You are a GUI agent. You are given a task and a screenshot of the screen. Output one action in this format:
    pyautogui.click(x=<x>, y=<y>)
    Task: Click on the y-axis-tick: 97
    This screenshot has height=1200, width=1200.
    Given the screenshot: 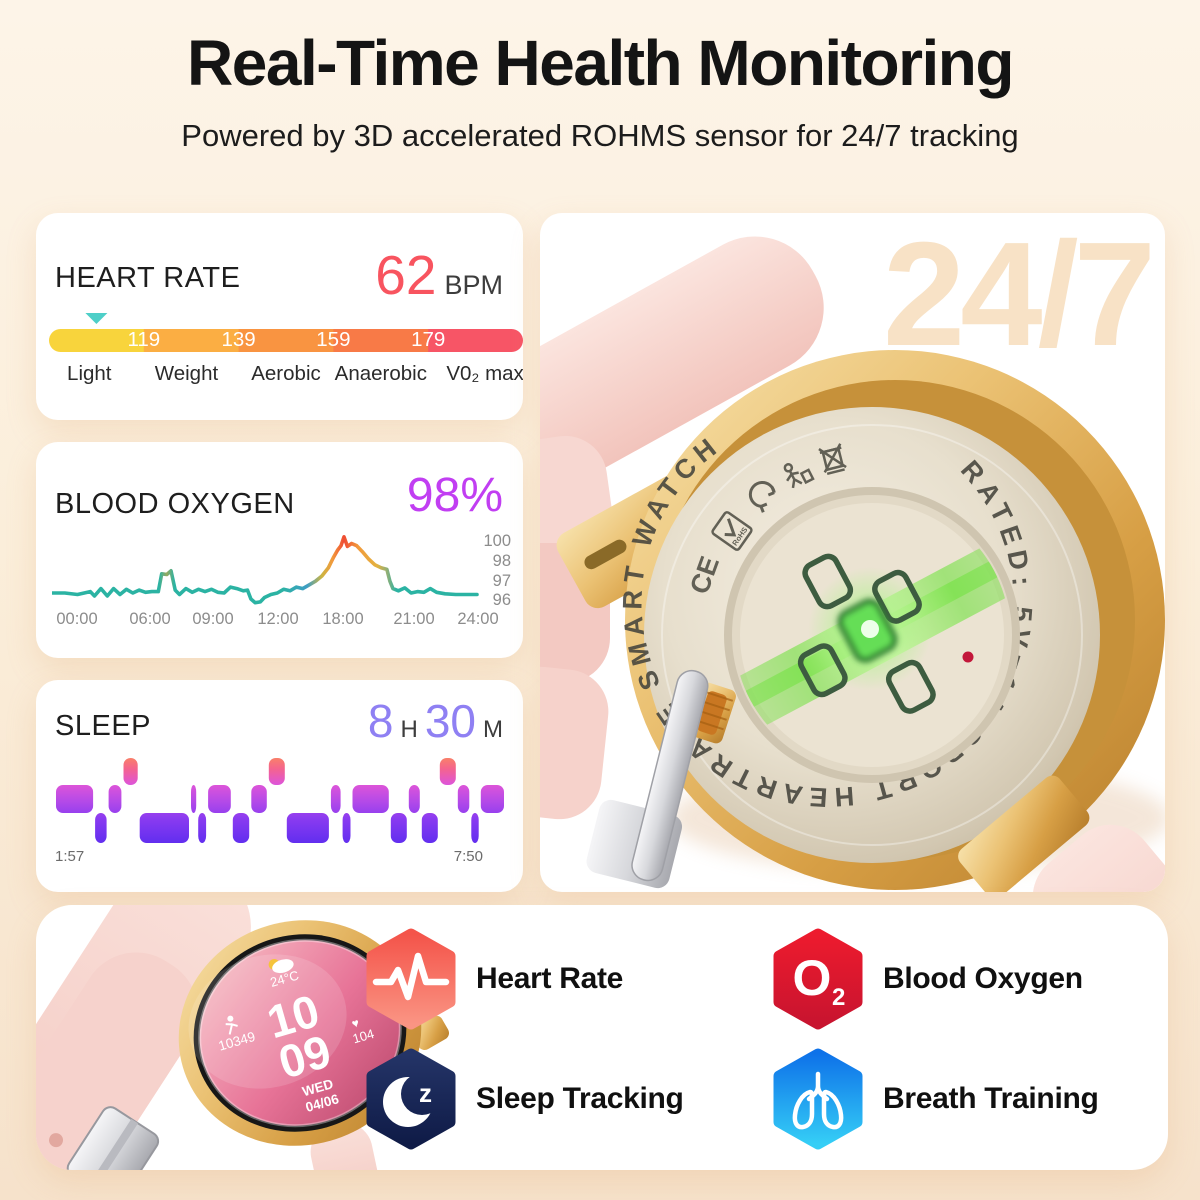 What is the action you would take?
    pyautogui.click(x=502, y=581)
    